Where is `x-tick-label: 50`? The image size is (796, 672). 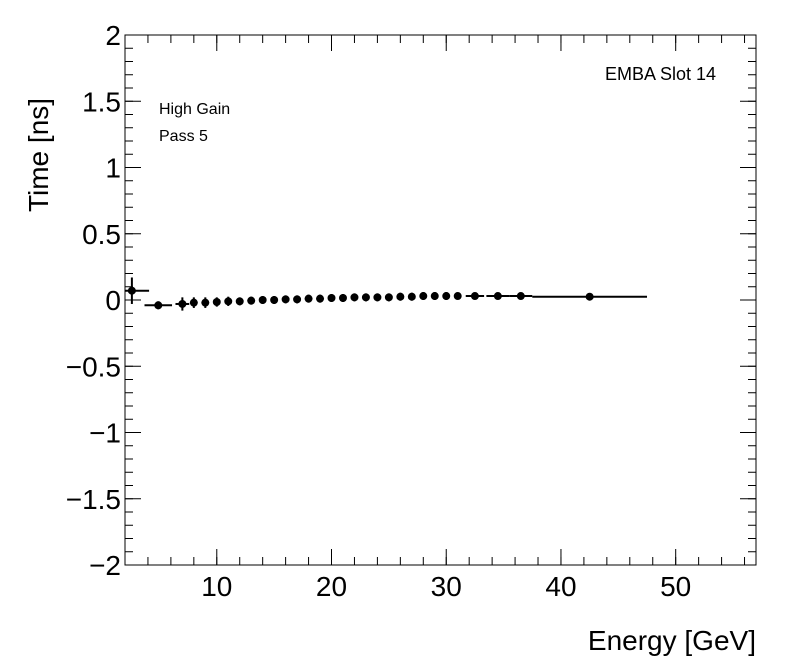 x-tick-label: 50 is located at coordinates (675, 586).